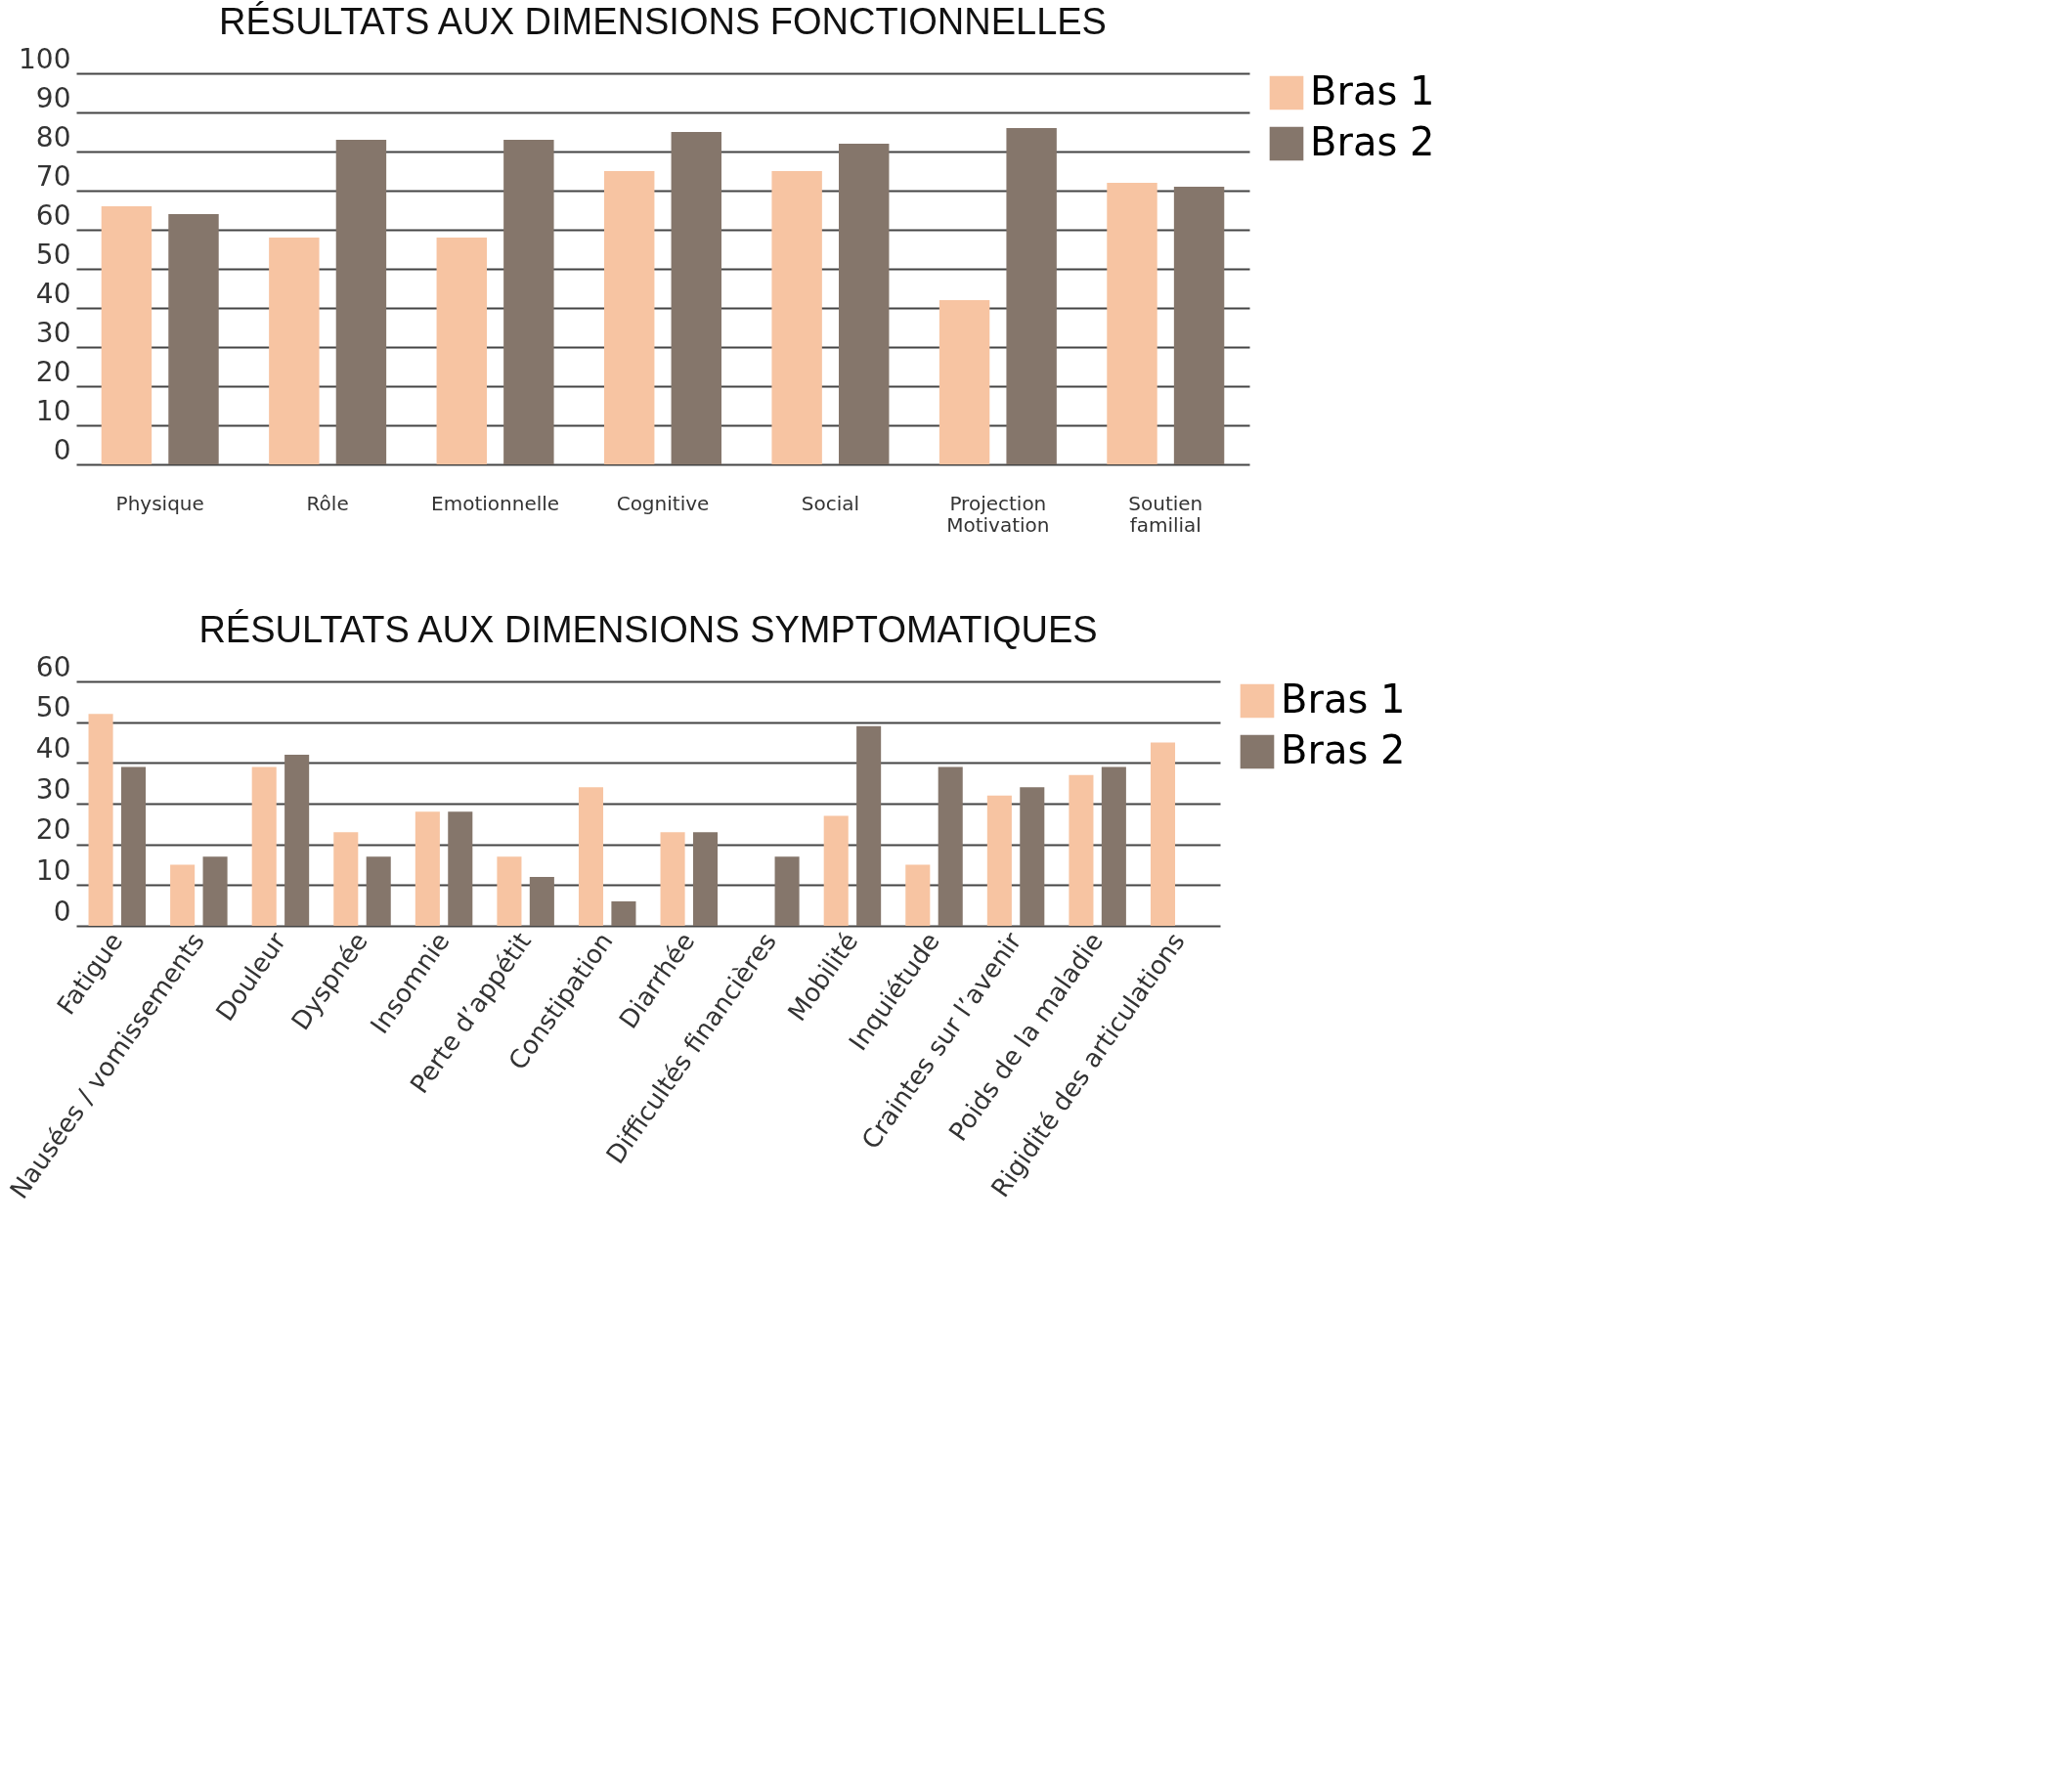 The width and height of the screenshot is (2052, 1792). Describe the element at coordinates (53, 136) in the screenshot. I see `y-tick-label: 80` at that location.